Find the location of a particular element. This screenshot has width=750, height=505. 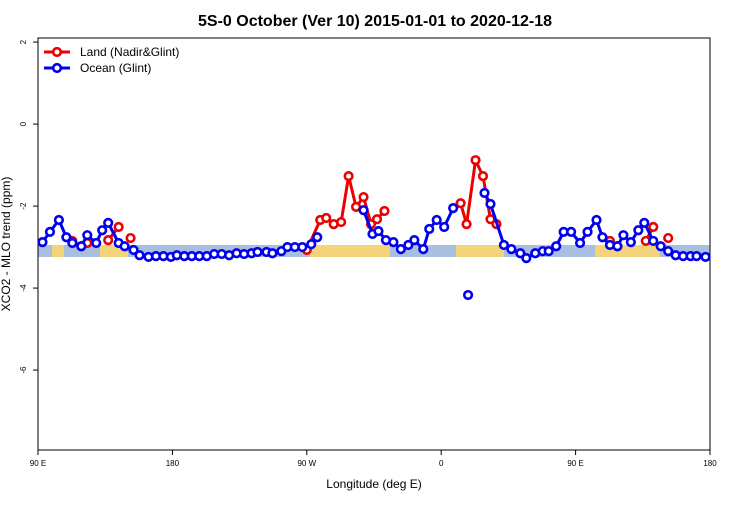

y-tick-label: -2 is located at coordinates (23, 206).